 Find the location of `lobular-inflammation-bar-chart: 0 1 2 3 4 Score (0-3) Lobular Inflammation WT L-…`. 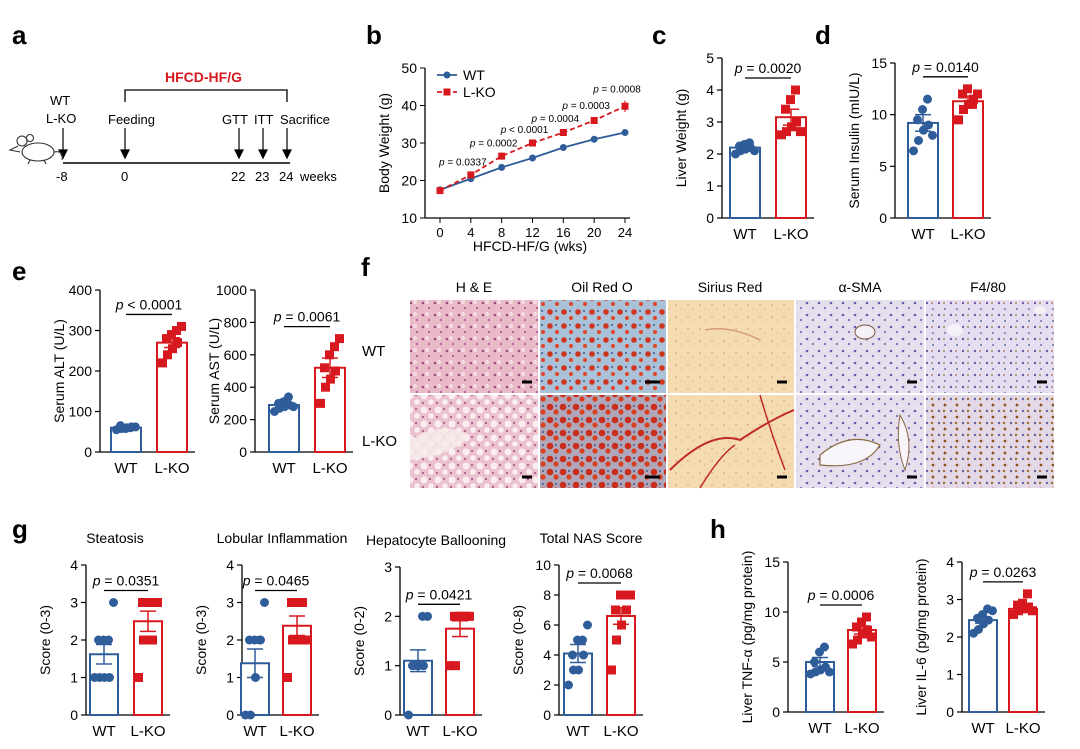

lobular-inflammation-bar-chart: 0 1 2 3 4 Score (0-3) Lobular Inflammation WT L-… is located at coordinates (270, 635).